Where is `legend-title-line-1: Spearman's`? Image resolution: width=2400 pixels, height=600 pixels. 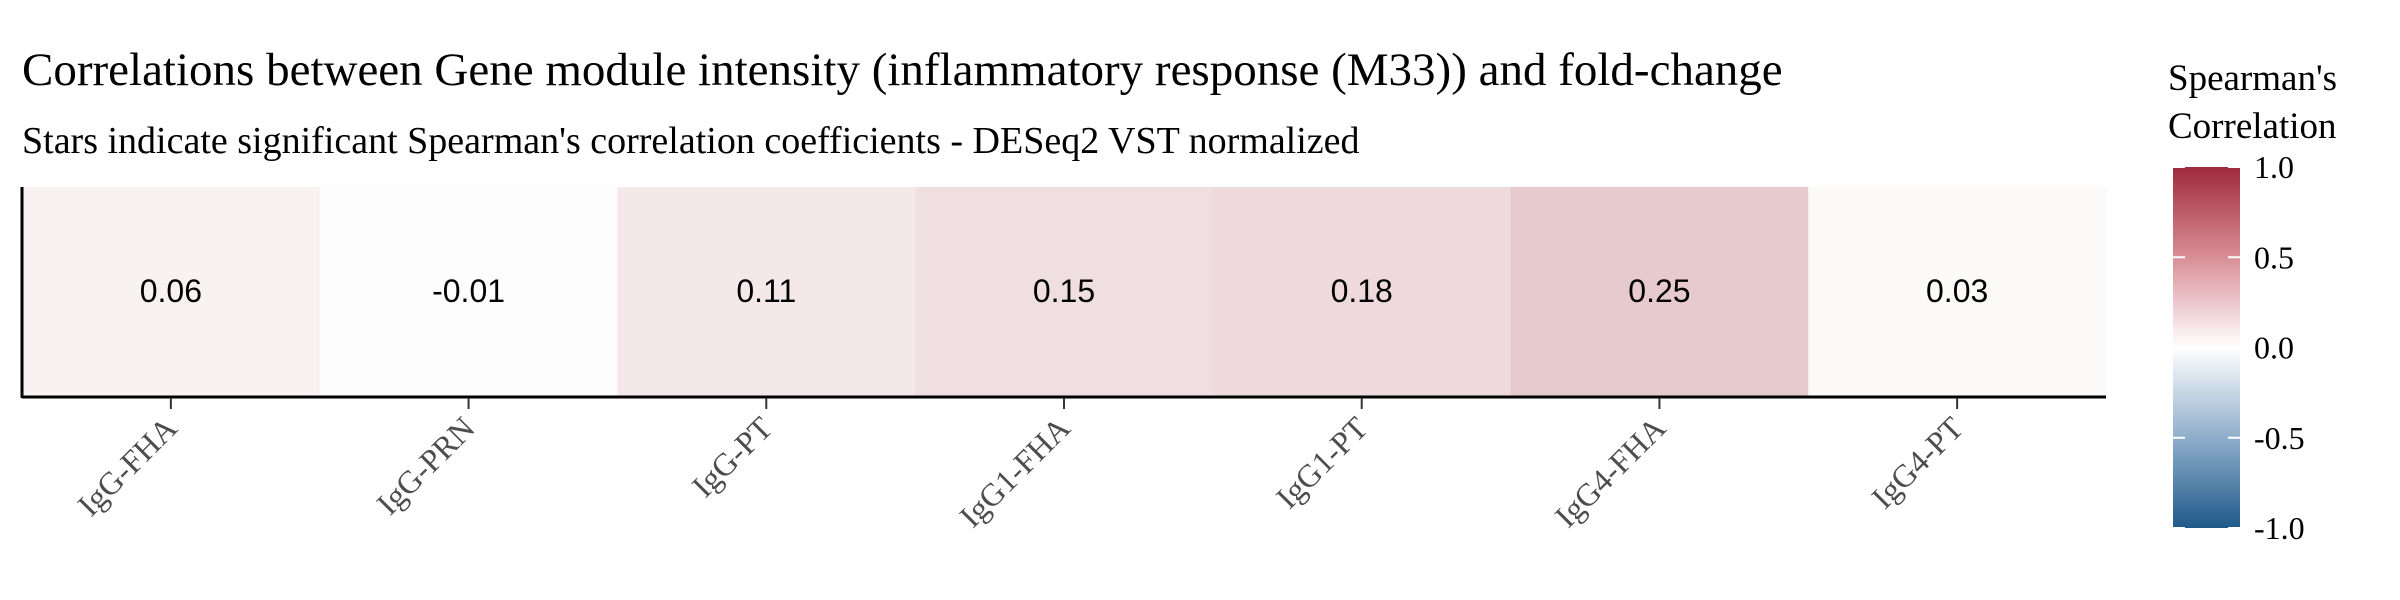
legend-title-line-1: Spearman's is located at coordinates (2252, 78).